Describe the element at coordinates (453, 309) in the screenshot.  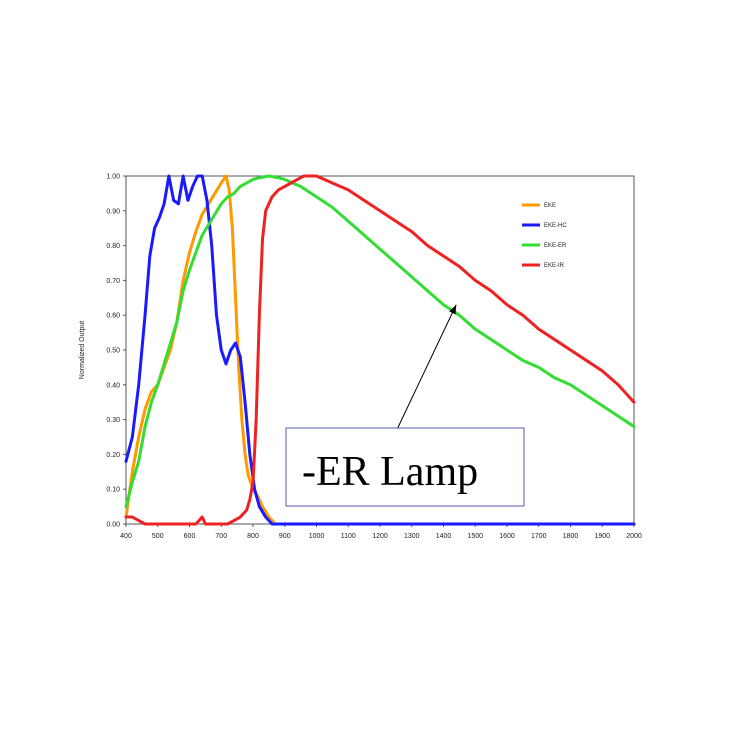
I see `annotation-arrowhead` at that location.